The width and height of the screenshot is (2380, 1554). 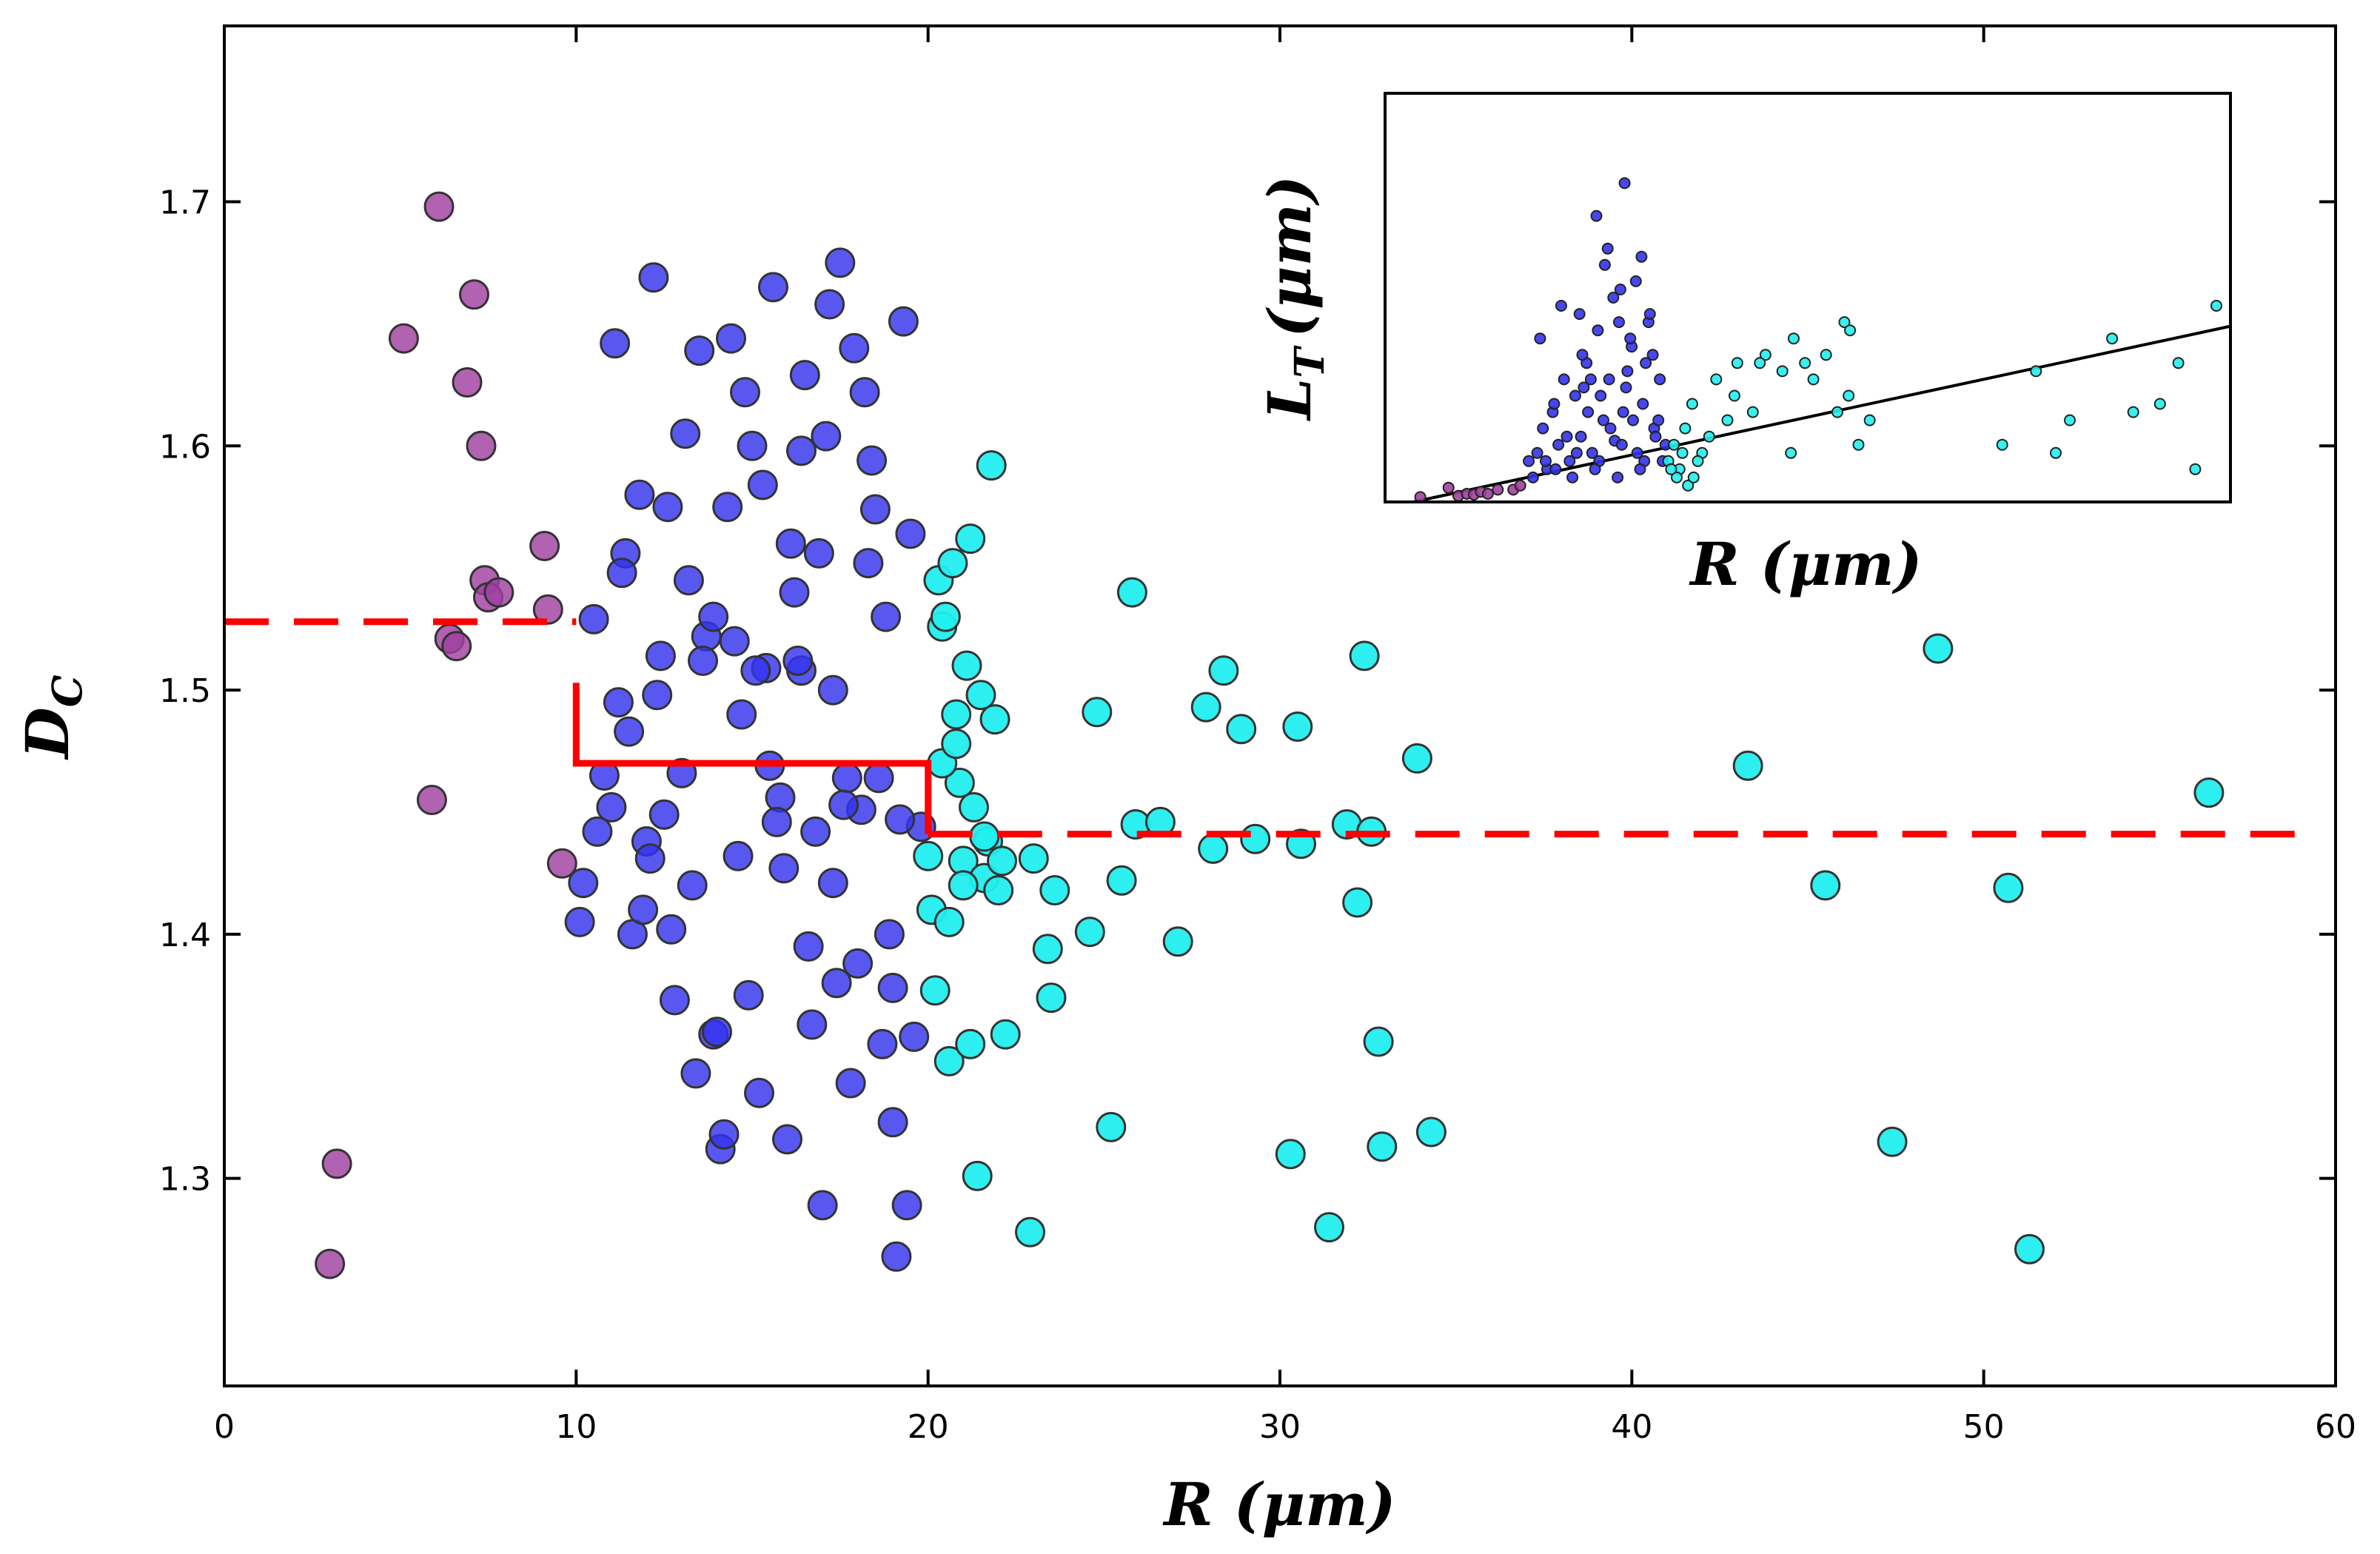 I want to click on inset-data-points, so click(x=1818, y=340).